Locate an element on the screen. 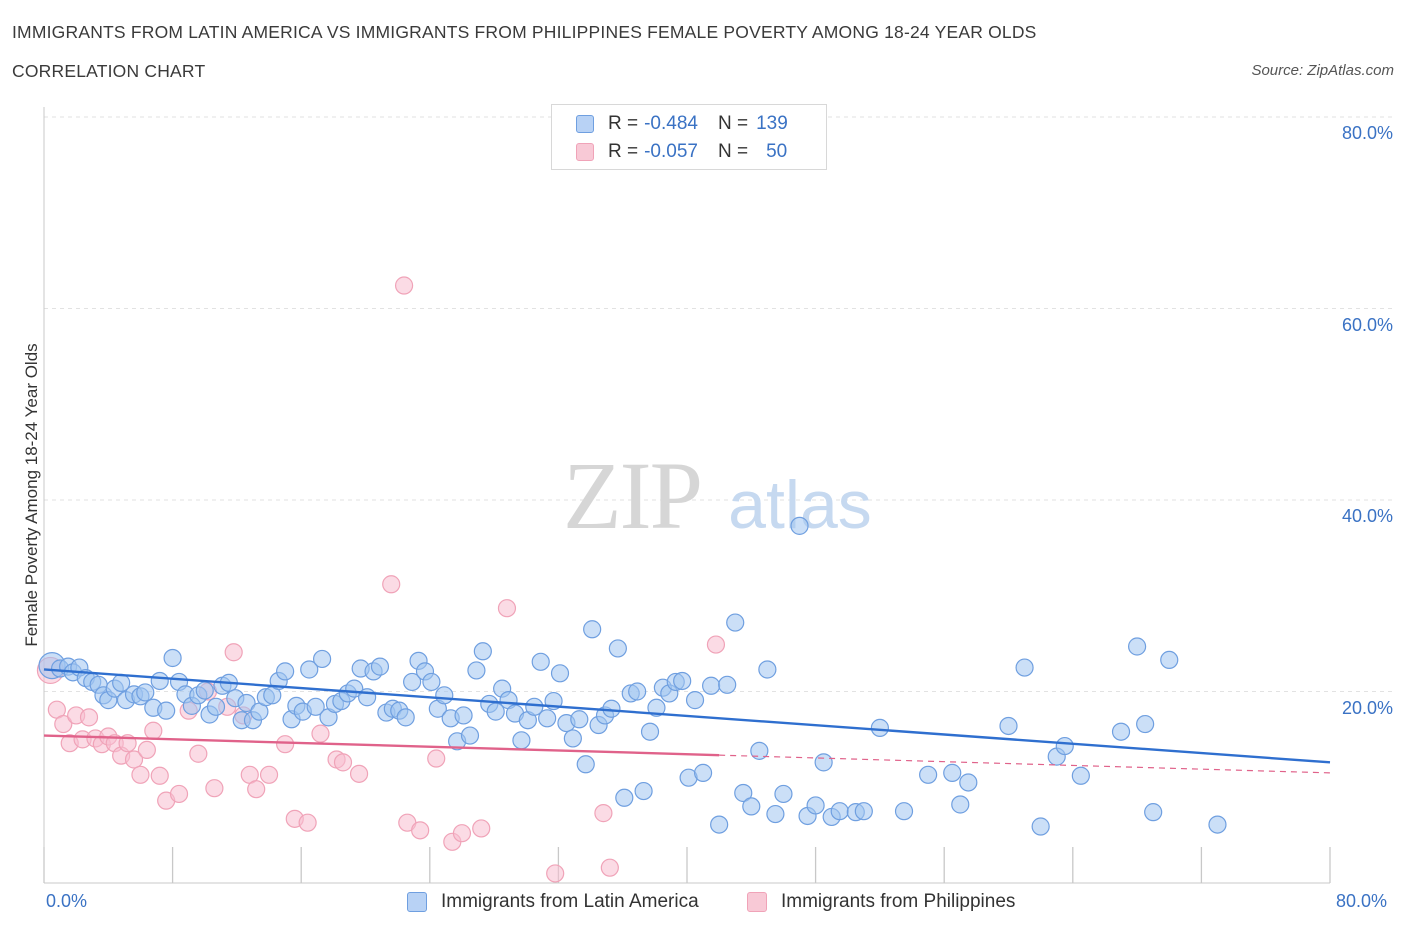  trend-line-philippines is located at coordinates (381, 745).